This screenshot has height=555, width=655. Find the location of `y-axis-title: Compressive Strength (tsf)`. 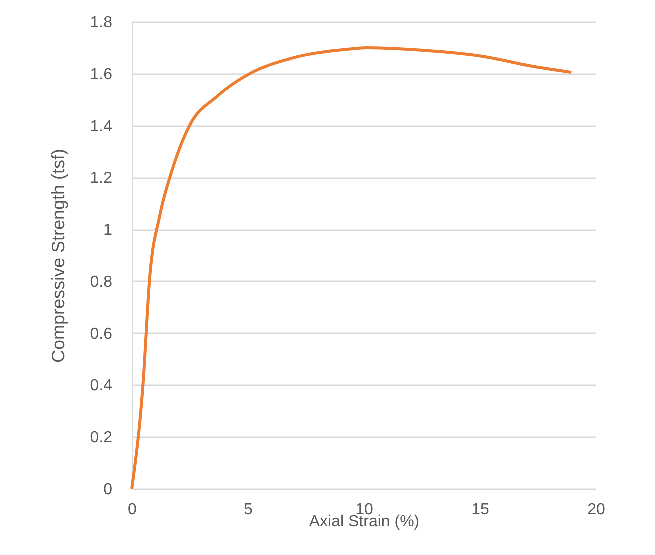

y-axis-title: Compressive Strength (tsf) is located at coordinates (58, 256).